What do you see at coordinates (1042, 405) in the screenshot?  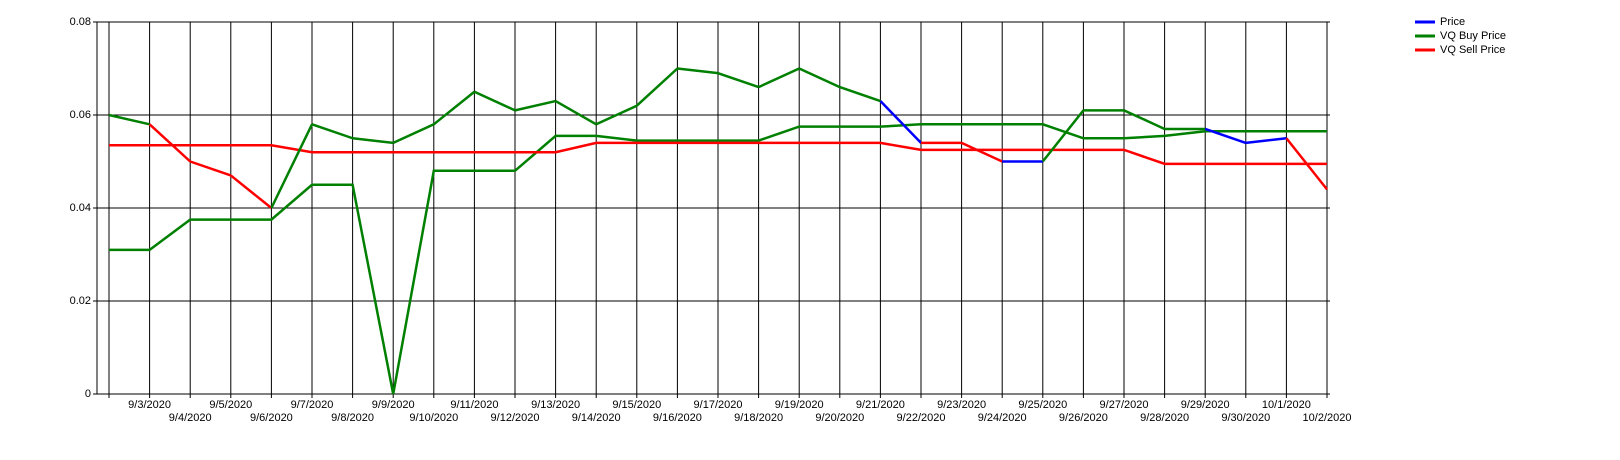 I see `x-tick-label: 9/25/2020` at bounding box center [1042, 405].